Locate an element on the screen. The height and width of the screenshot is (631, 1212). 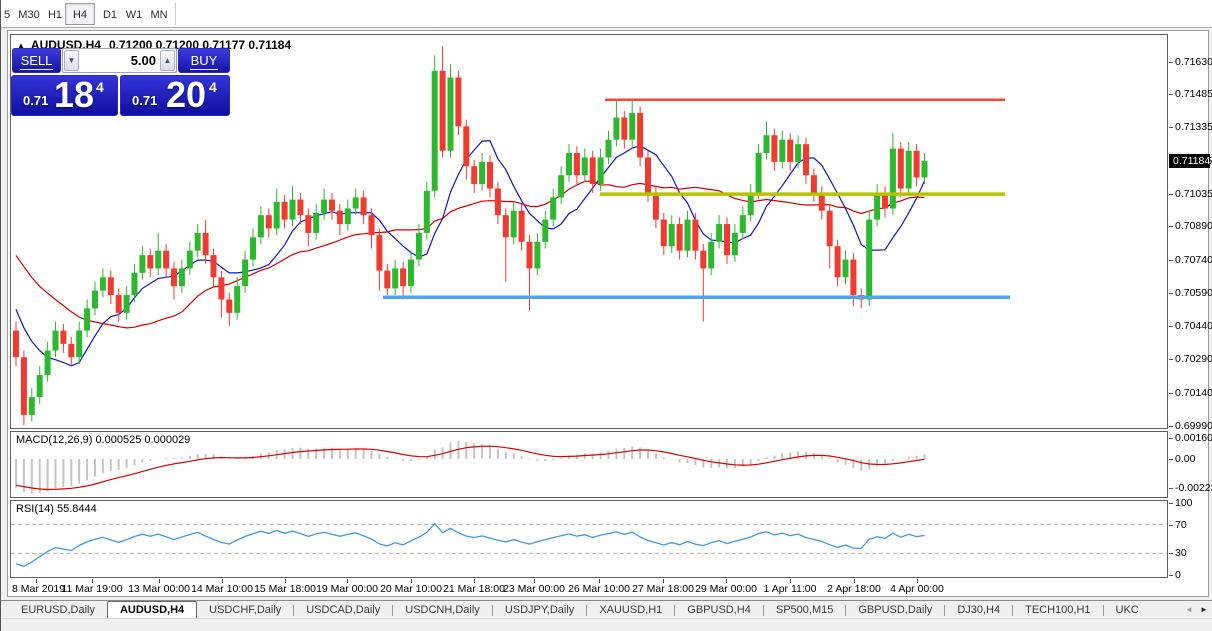
symbol-tab-audusd-h4: AUDUSD,H4 is located at coordinates (152, 610).